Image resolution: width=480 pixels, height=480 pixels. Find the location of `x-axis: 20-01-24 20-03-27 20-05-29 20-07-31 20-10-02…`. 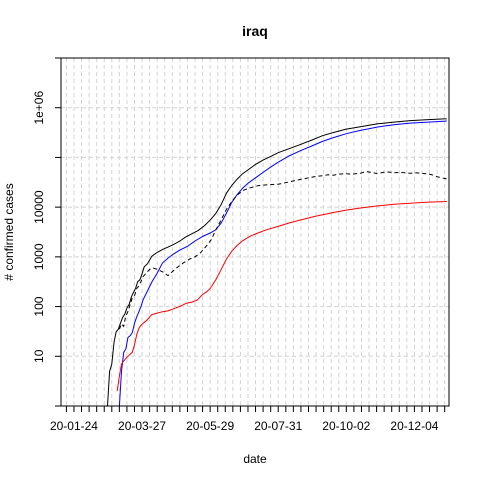

x-axis: 20-01-24 20-03-27 20-05-29 20-07-31 20-10-02… is located at coordinates (248, 419).